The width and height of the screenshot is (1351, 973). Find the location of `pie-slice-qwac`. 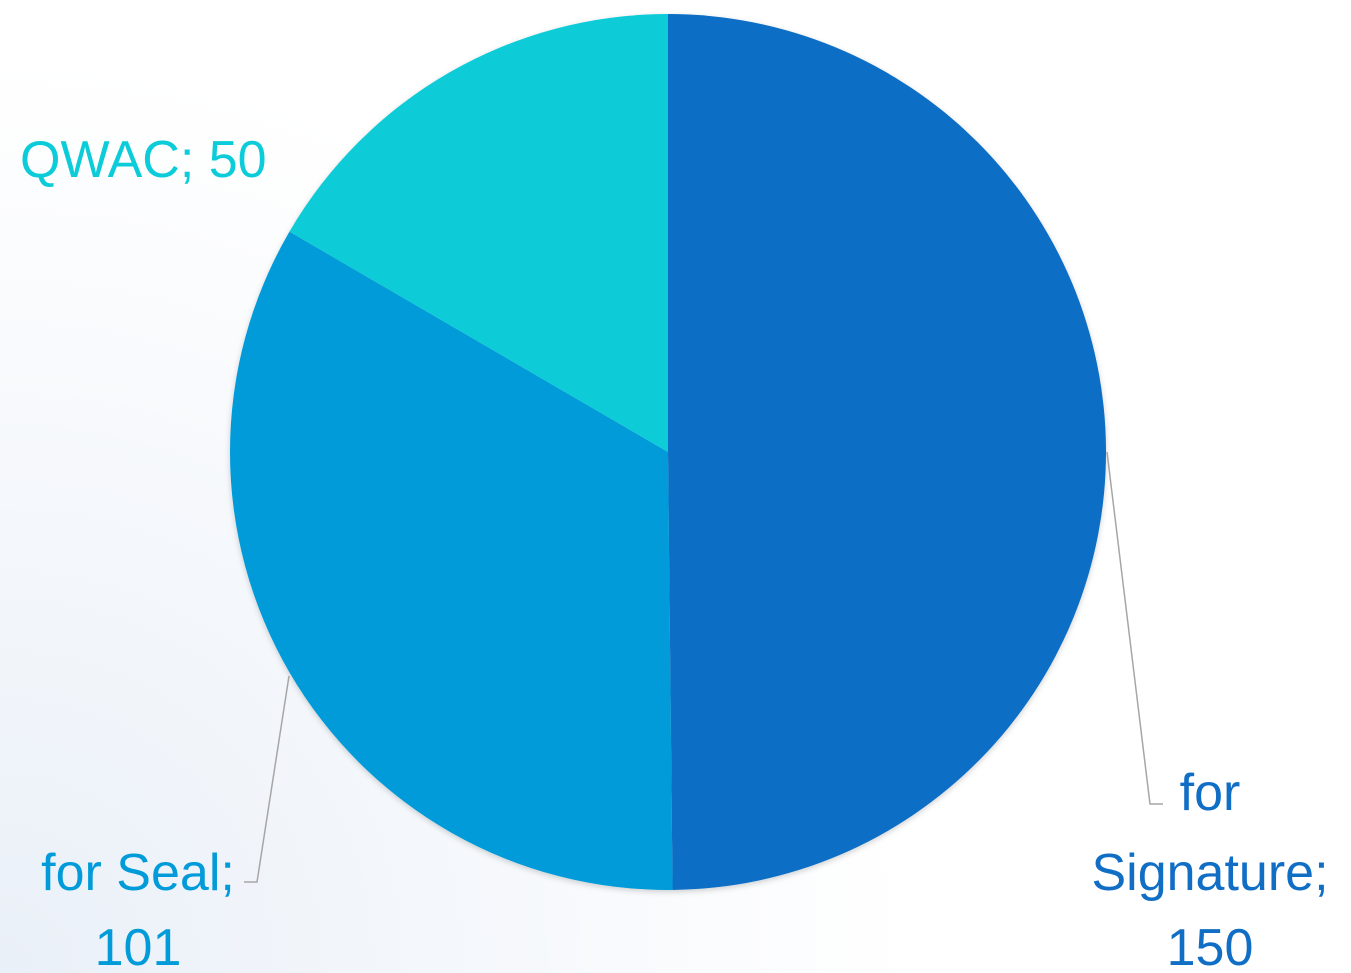

pie-slice-qwac is located at coordinates (478, 233).